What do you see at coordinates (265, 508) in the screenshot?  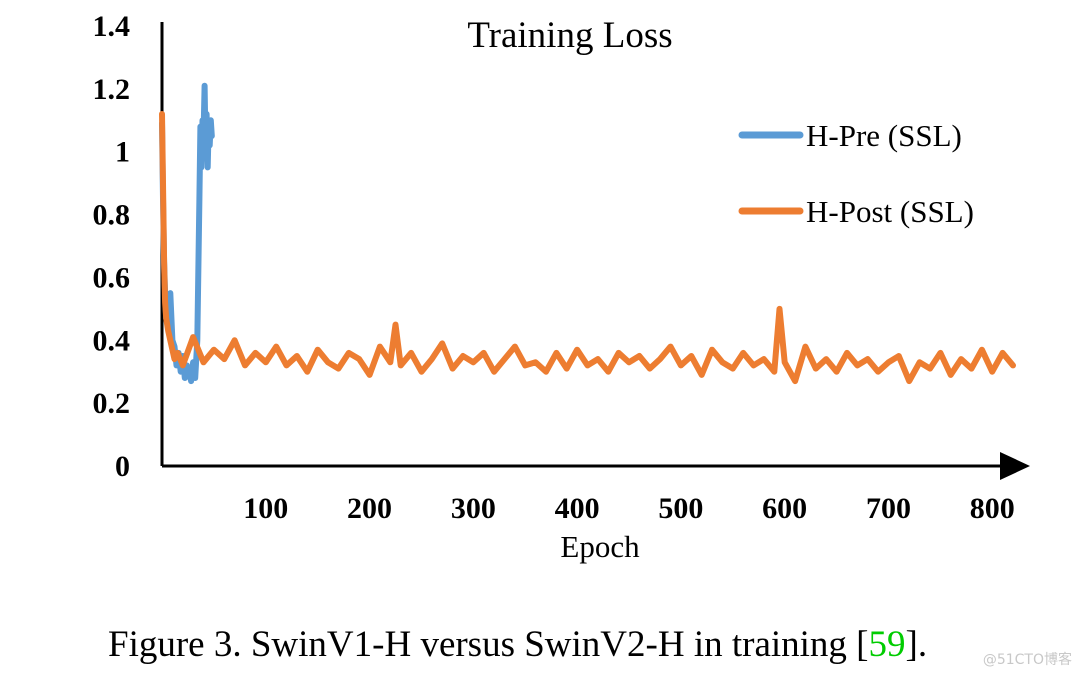 I see `x-tick-label: 100` at bounding box center [265, 508].